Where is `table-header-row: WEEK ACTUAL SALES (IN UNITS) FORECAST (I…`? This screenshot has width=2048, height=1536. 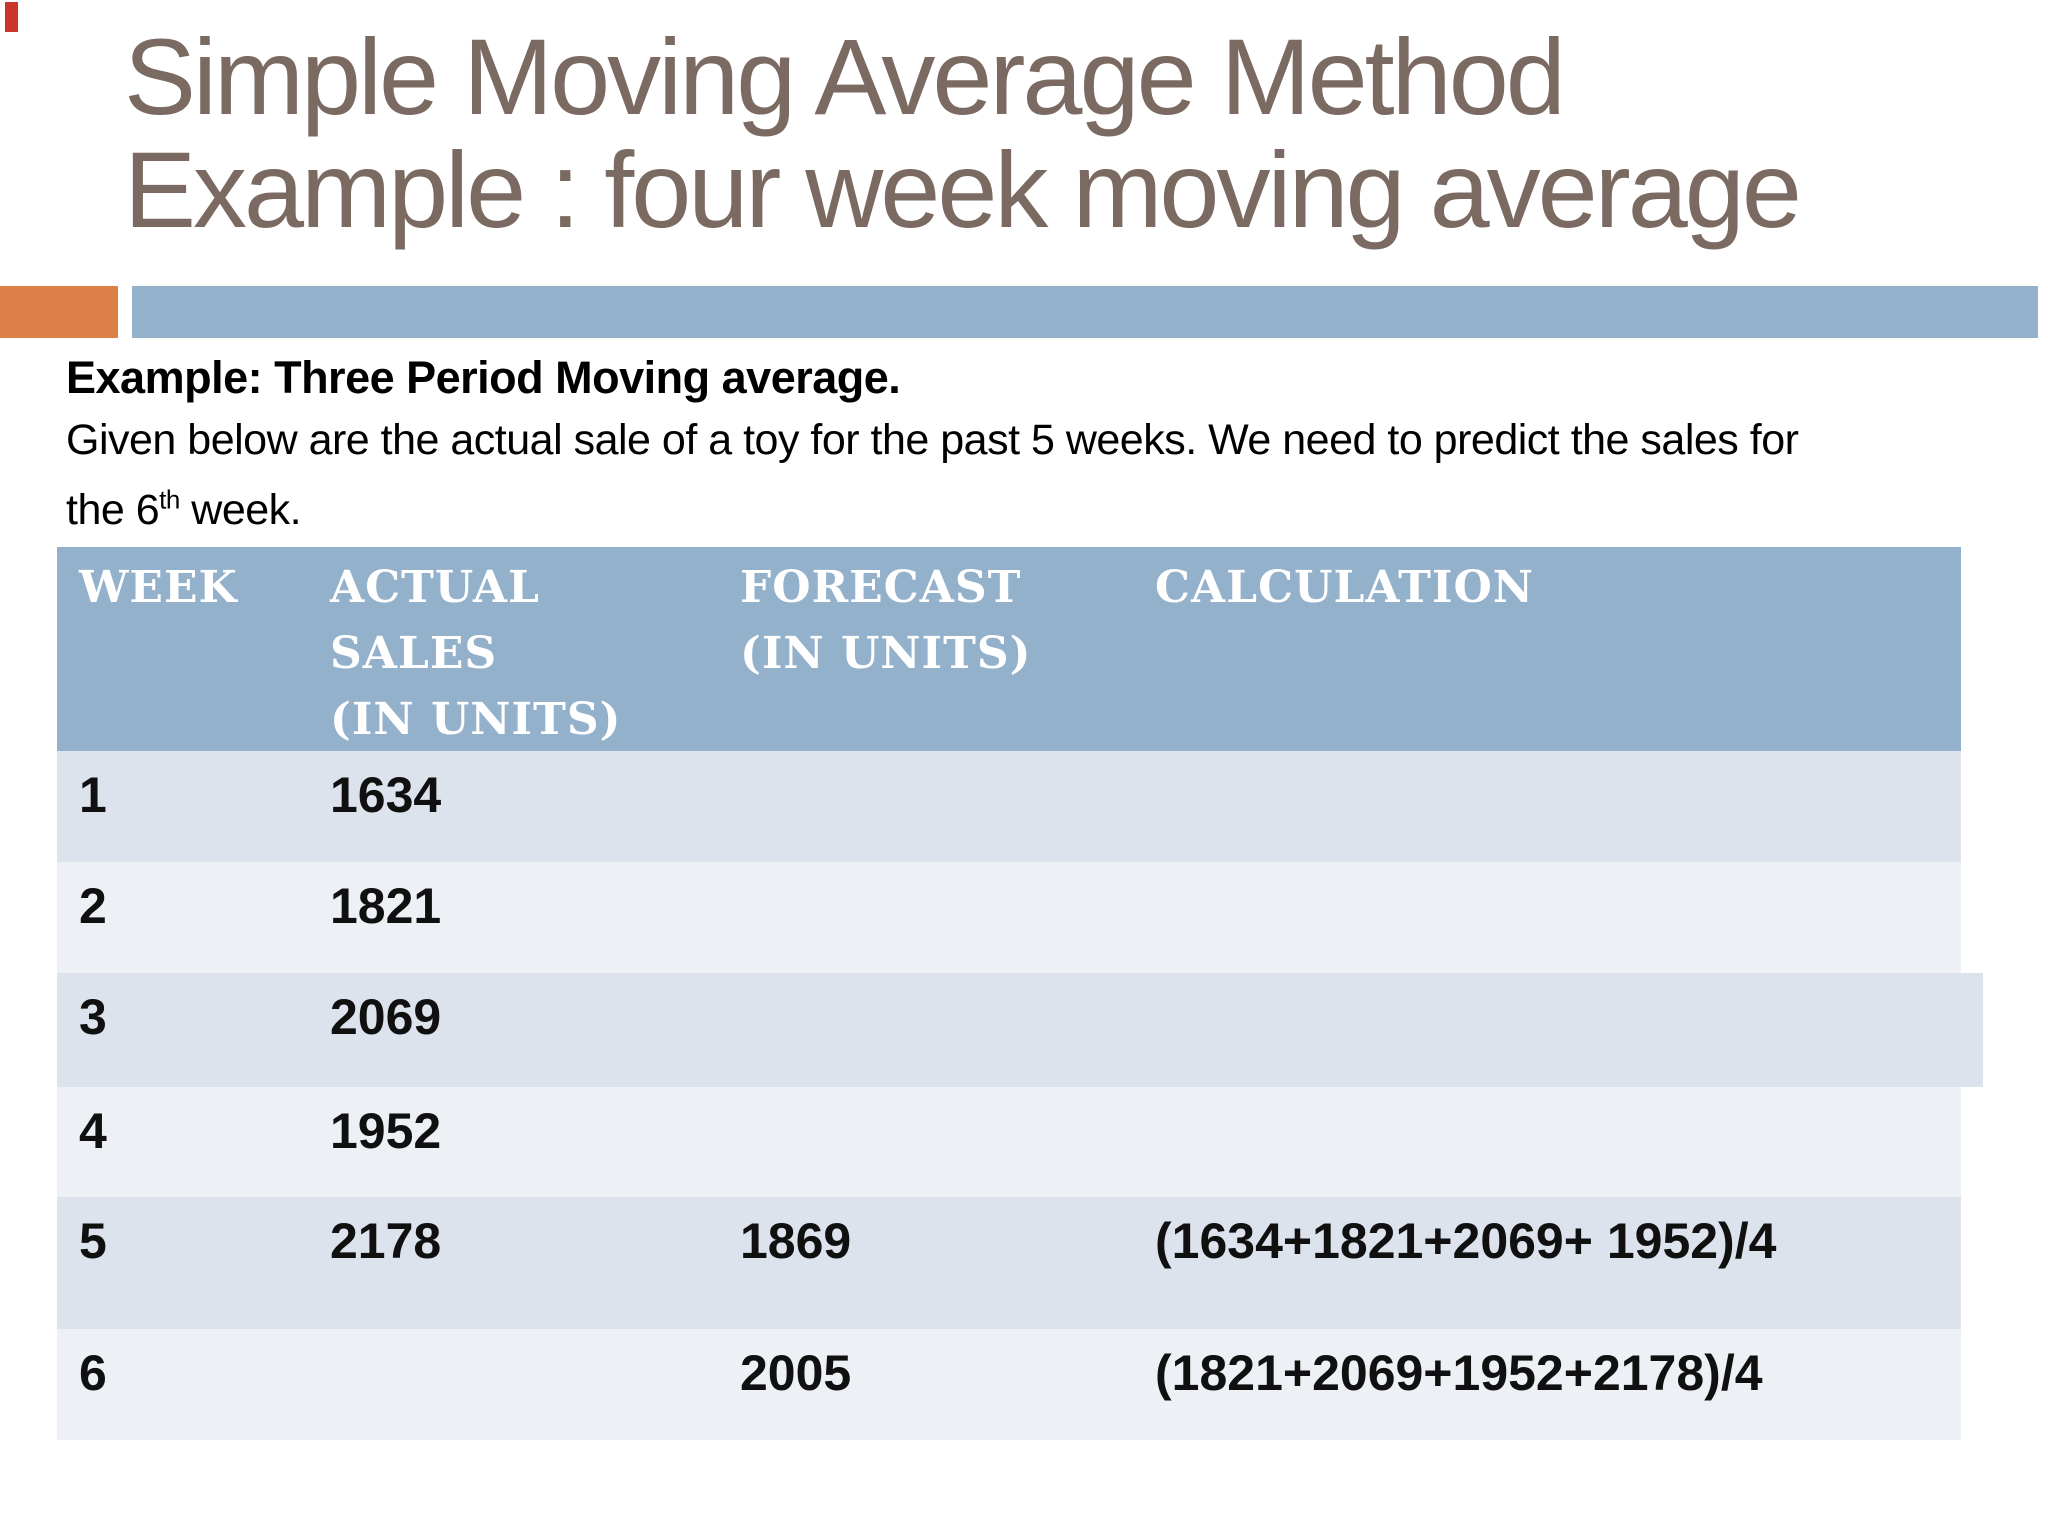
table-header-row: WEEK ACTUAL SALES (IN UNITS) FORECAST (I… is located at coordinates (1009, 649).